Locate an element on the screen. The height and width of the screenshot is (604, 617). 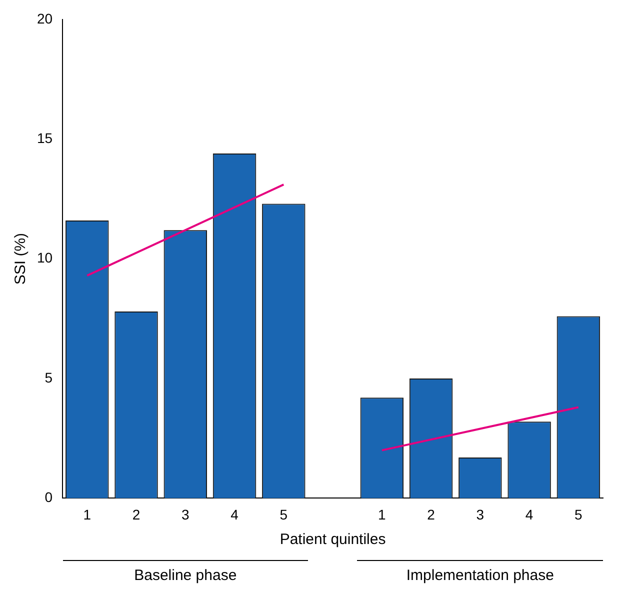
y-tick-label: 10 is located at coordinates (44, 258).